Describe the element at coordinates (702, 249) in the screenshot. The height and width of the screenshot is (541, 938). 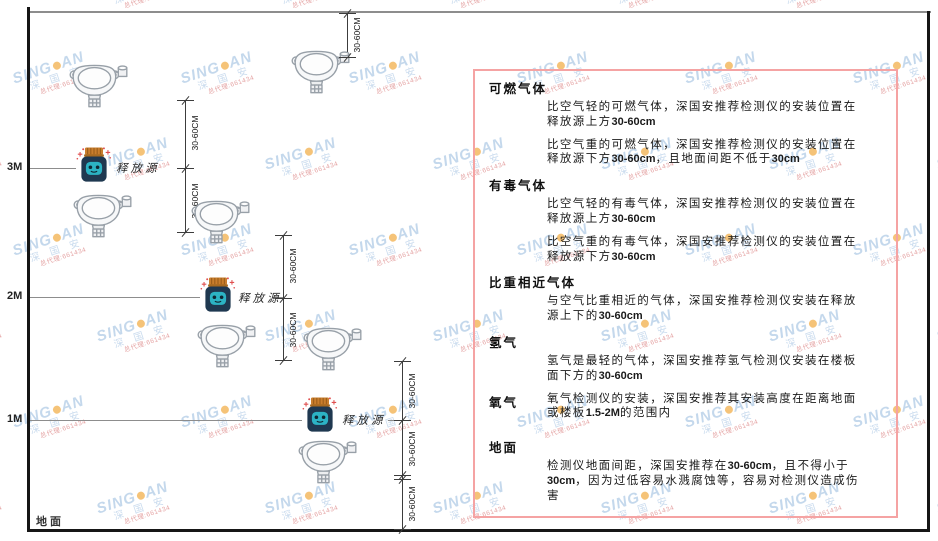
I see `section-paragraph: 比空气重的有毒气体，深国安推荐检测仪的安装位置在释放源下方30-60cm` at that location.